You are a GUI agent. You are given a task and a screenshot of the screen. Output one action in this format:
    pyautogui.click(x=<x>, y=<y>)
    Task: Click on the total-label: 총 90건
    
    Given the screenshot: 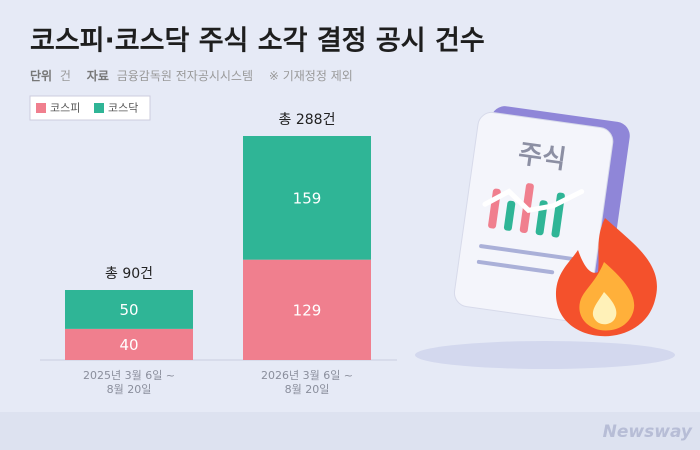 What is the action you would take?
    pyautogui.click(x=129, y=274)
    